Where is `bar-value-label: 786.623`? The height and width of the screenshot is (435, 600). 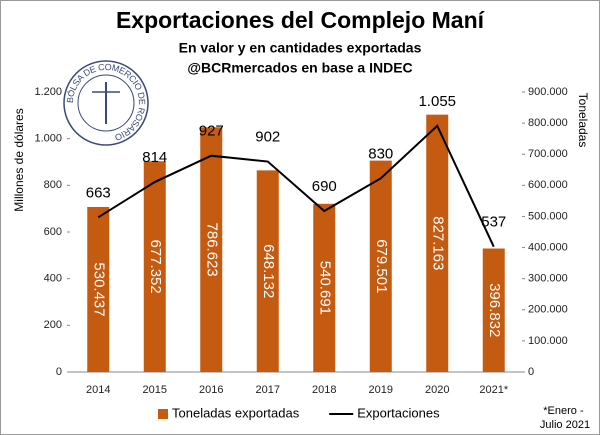 bar-value-label: 786.623 is located at coordinates (211, 250).